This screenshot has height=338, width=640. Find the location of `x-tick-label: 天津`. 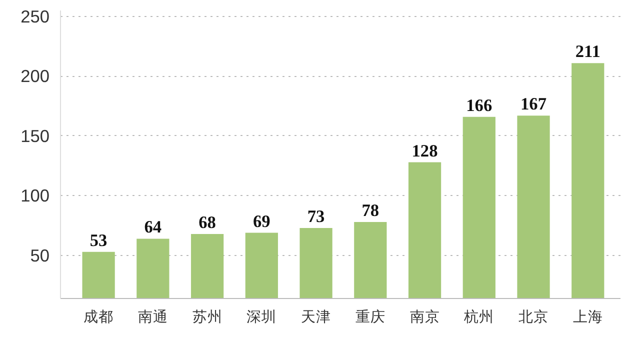

x-tick-label: 天津 is located at coordinates (316, 317).